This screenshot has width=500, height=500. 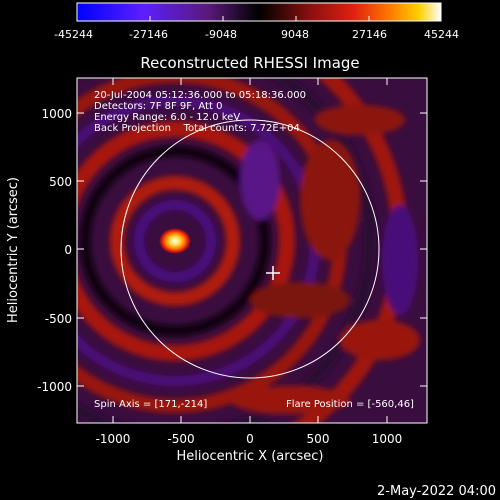 I want to click on plot-title: Reconstructed RHESSI Image, so click(x=249, y=63).